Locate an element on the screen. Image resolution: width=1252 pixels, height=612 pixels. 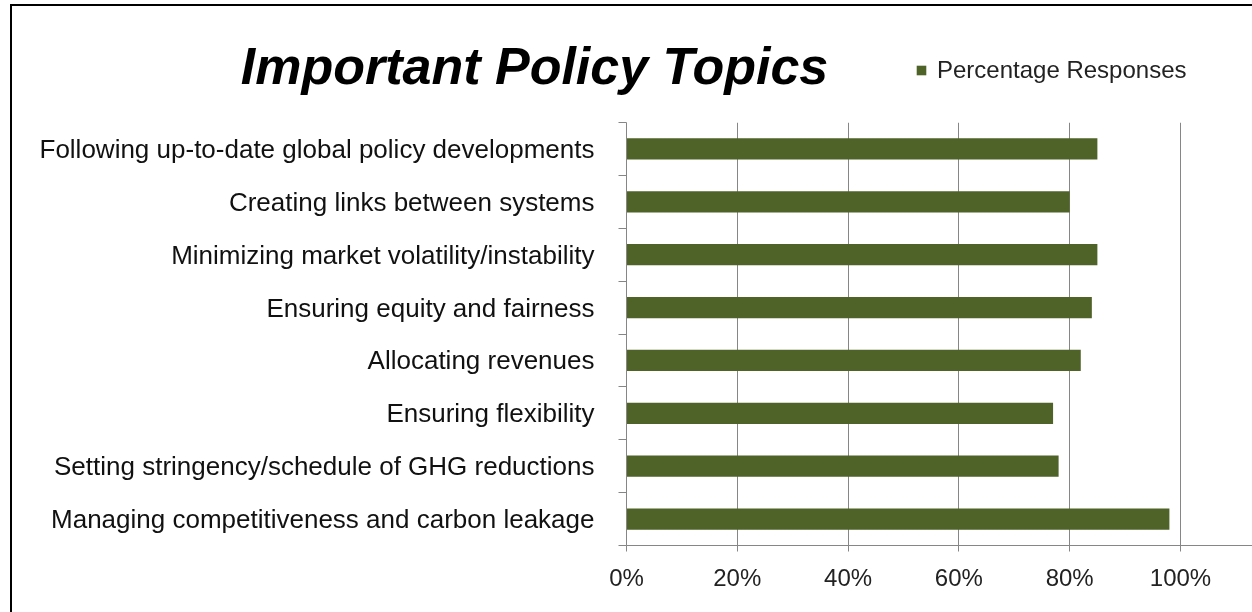
y-tick-label: Allocating revenues is located at coordinates (481, 360).